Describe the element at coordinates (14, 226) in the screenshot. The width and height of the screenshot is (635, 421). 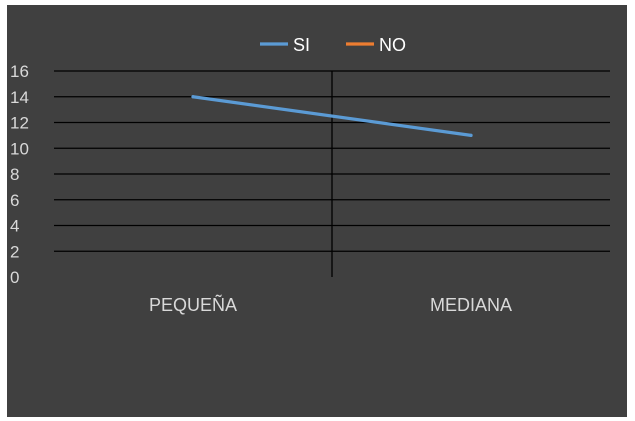
I see `y-tick-label: 4` at that location.